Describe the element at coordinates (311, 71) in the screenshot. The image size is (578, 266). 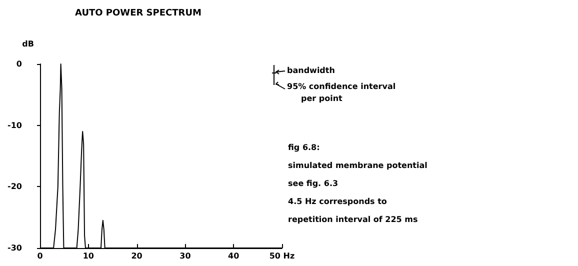
I see `text: bandwidth` at that location.